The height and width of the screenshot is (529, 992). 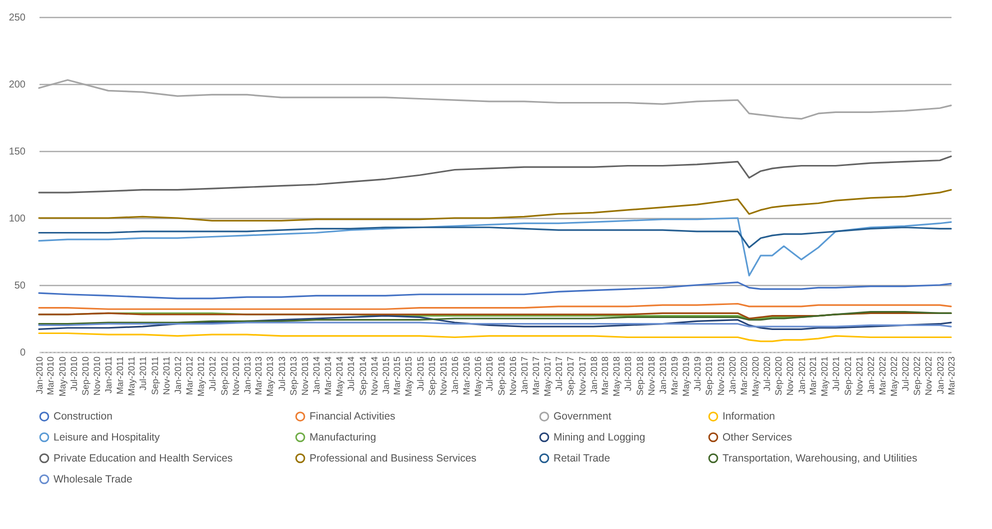 I want to click on x-tick-label: Jan-2023, so click(x=940, y=375).